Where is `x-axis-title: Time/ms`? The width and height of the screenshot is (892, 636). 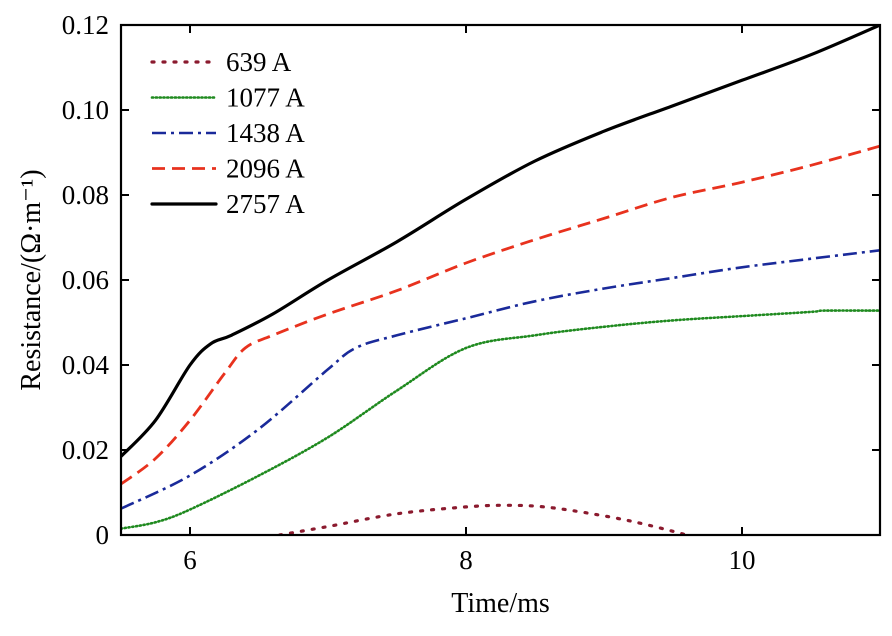
x-axis-title: Time/ms is located at coordinates (500, 603).